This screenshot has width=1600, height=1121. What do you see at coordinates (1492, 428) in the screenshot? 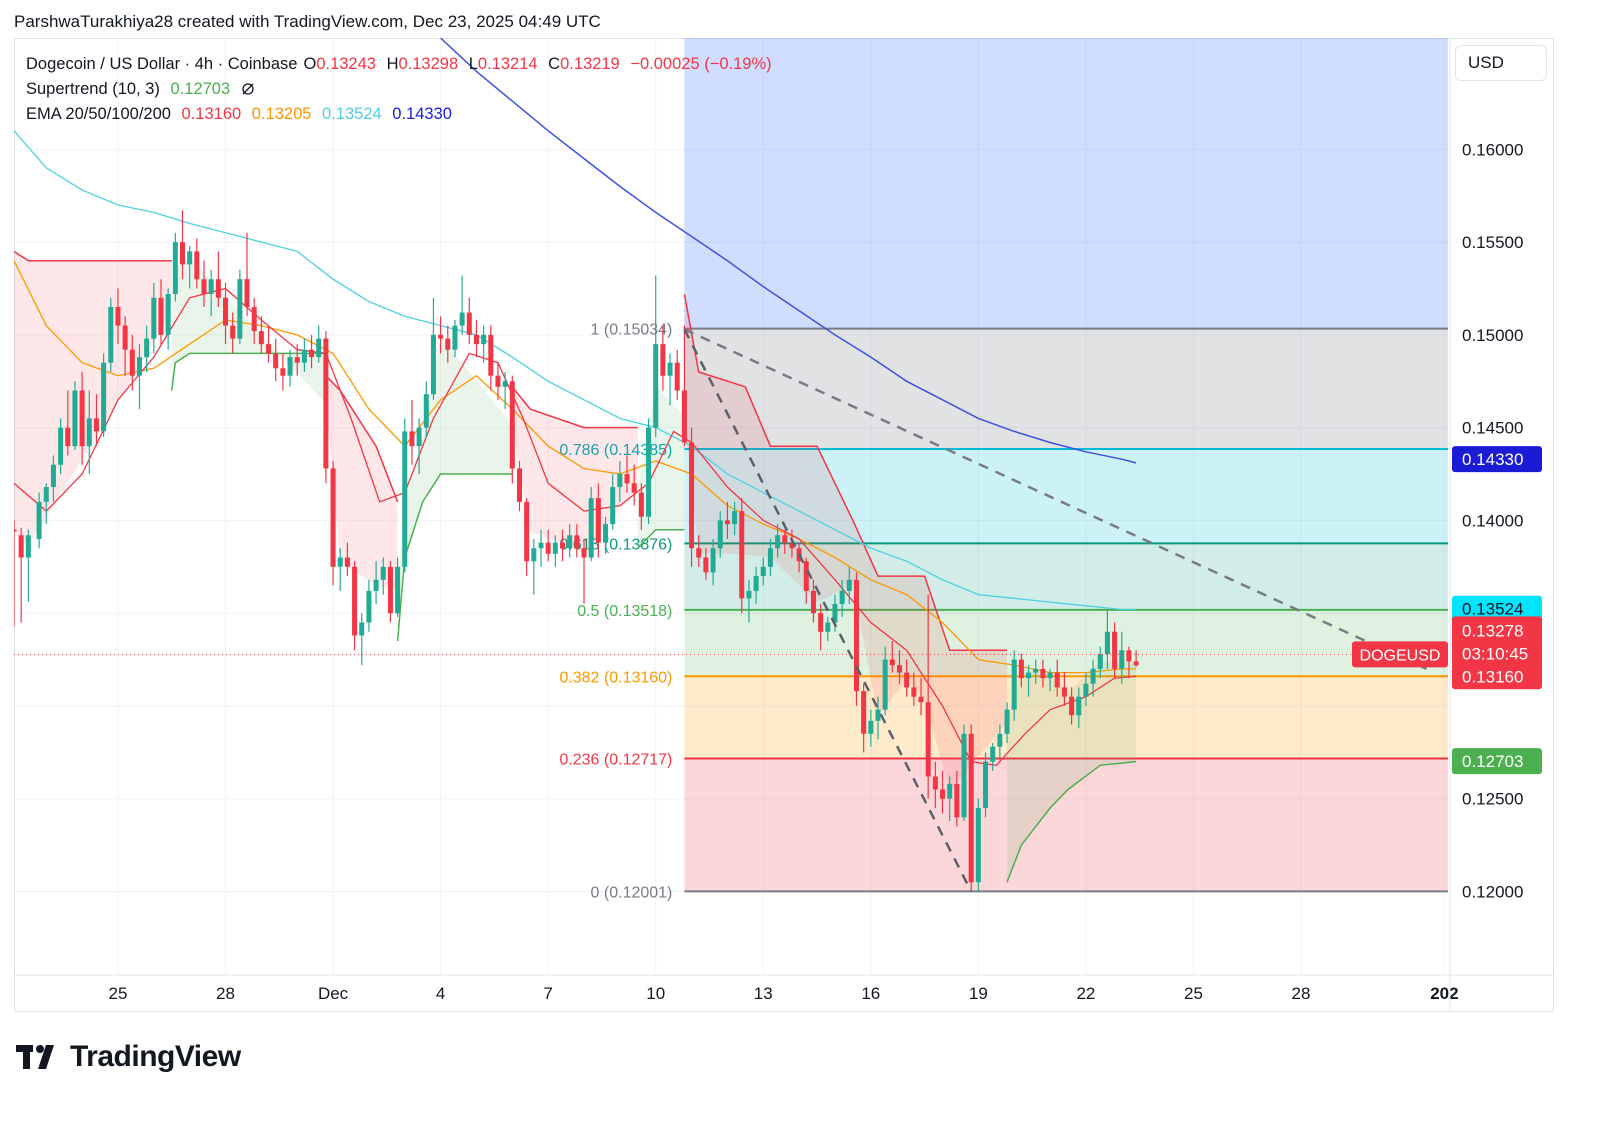
I see `y-tick-label: 0.14500` at bounding box center [1492, 428].